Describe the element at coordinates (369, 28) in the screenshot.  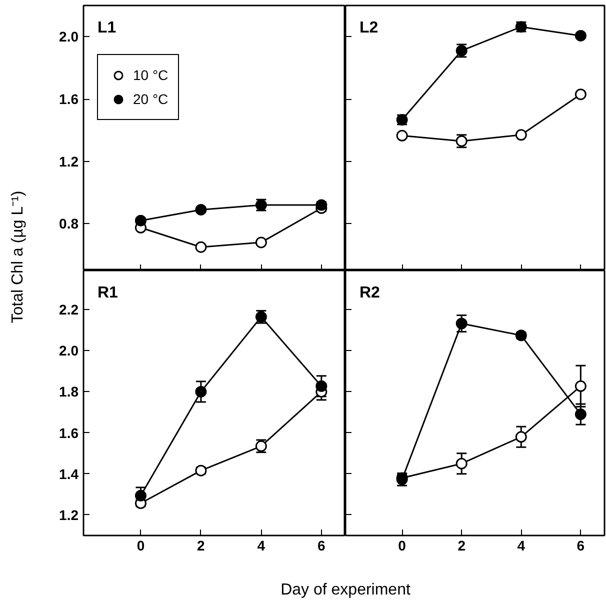
I see `text: L2` at that location.